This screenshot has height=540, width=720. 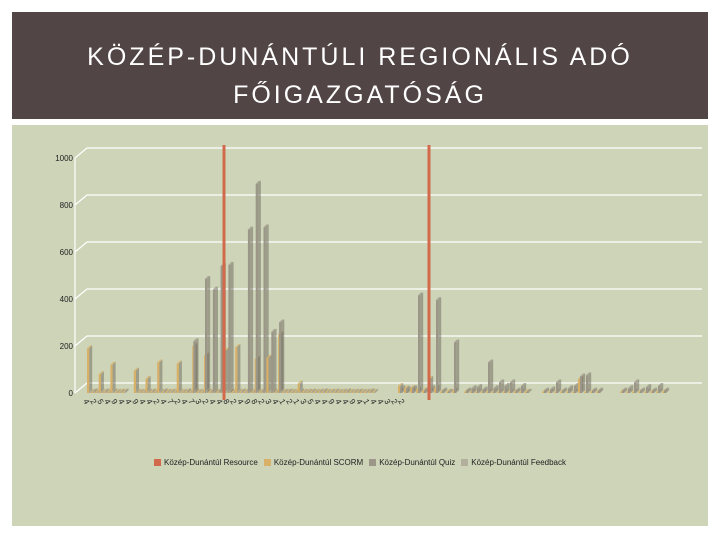 I want to click on x-tick-label: 9, so click(x=135, y=402).